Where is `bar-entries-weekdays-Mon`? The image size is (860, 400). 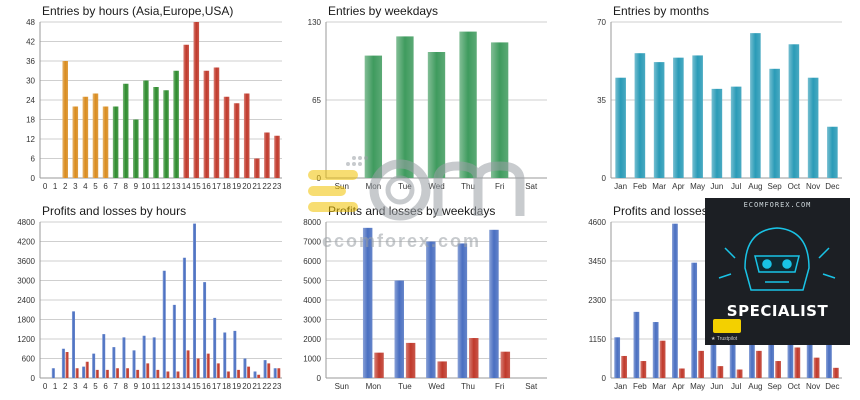 bar-entries-weekdays-Mon is located at coordinates (373, 116).